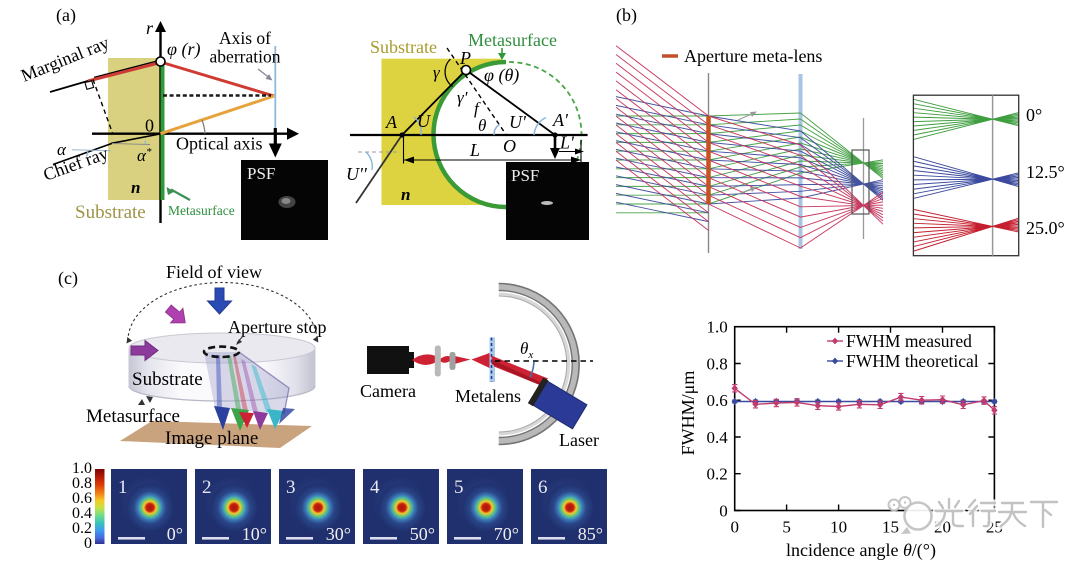 The image size is (1080, 564). I want to click on svg-text: φ (θ), so click(501, 75).